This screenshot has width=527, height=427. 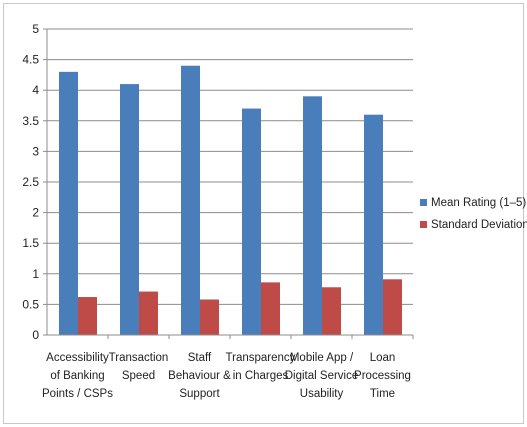 I want to click on x-tick-label: Speed, so click(x=138, y=376).